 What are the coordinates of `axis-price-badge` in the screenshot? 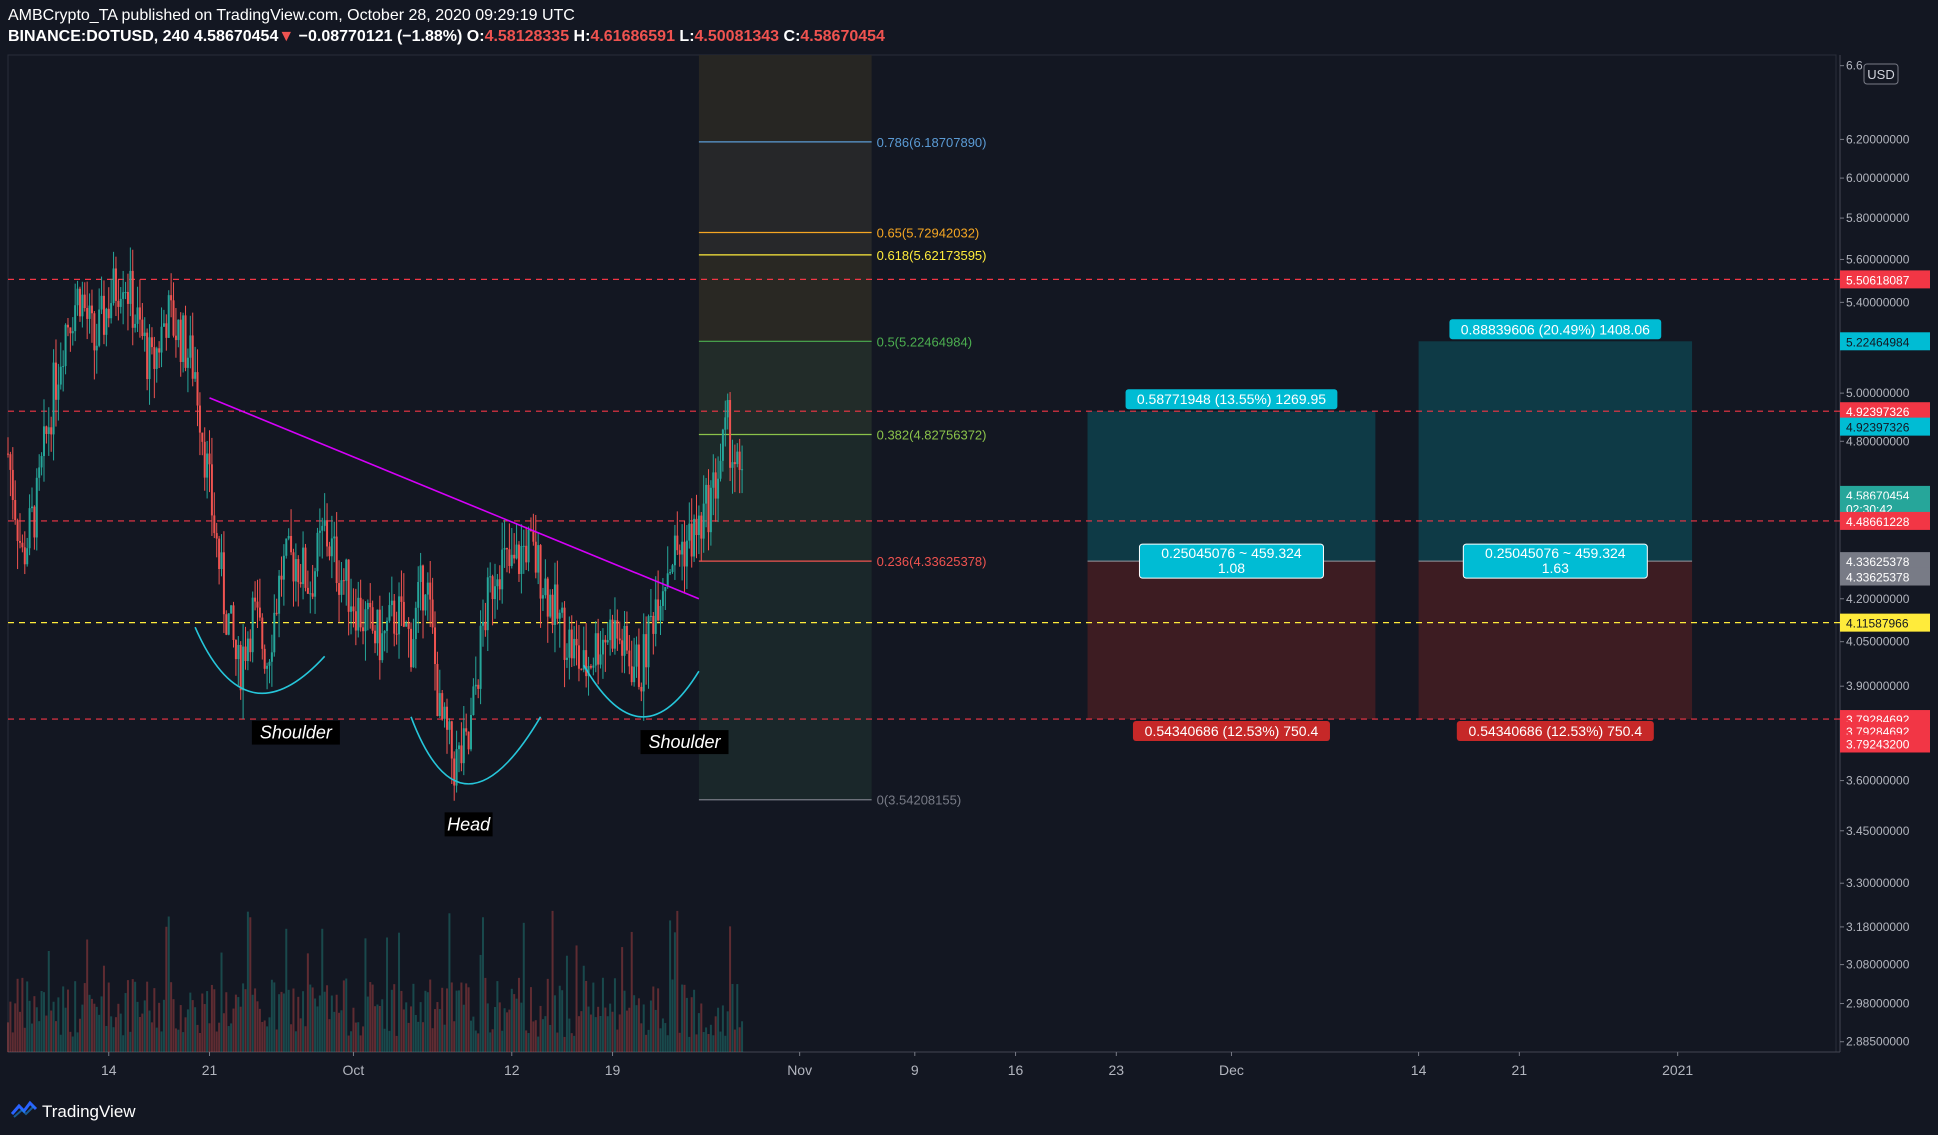 It's located at (1885, 622).